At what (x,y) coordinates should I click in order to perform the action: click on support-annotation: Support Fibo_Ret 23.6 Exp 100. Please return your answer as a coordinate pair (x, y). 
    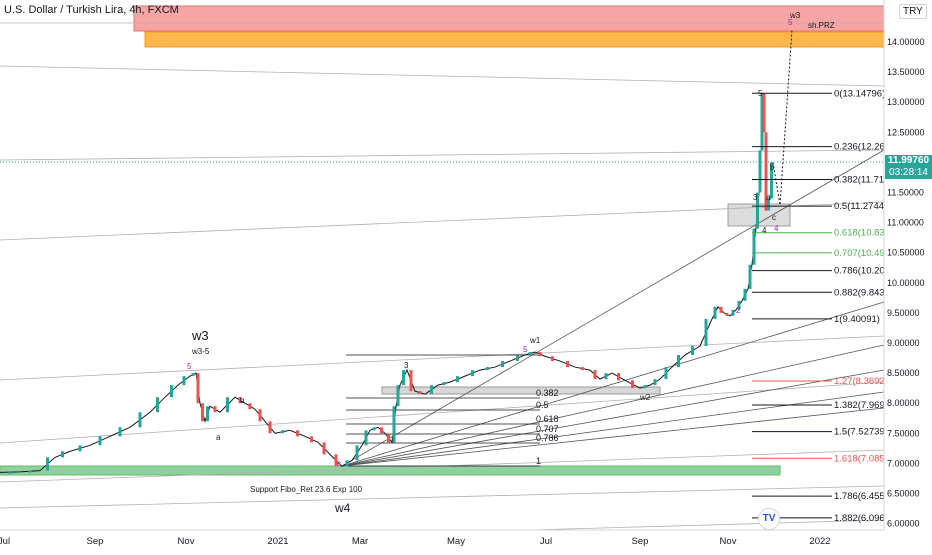
    Looking at the image, I should click on (306, 489).